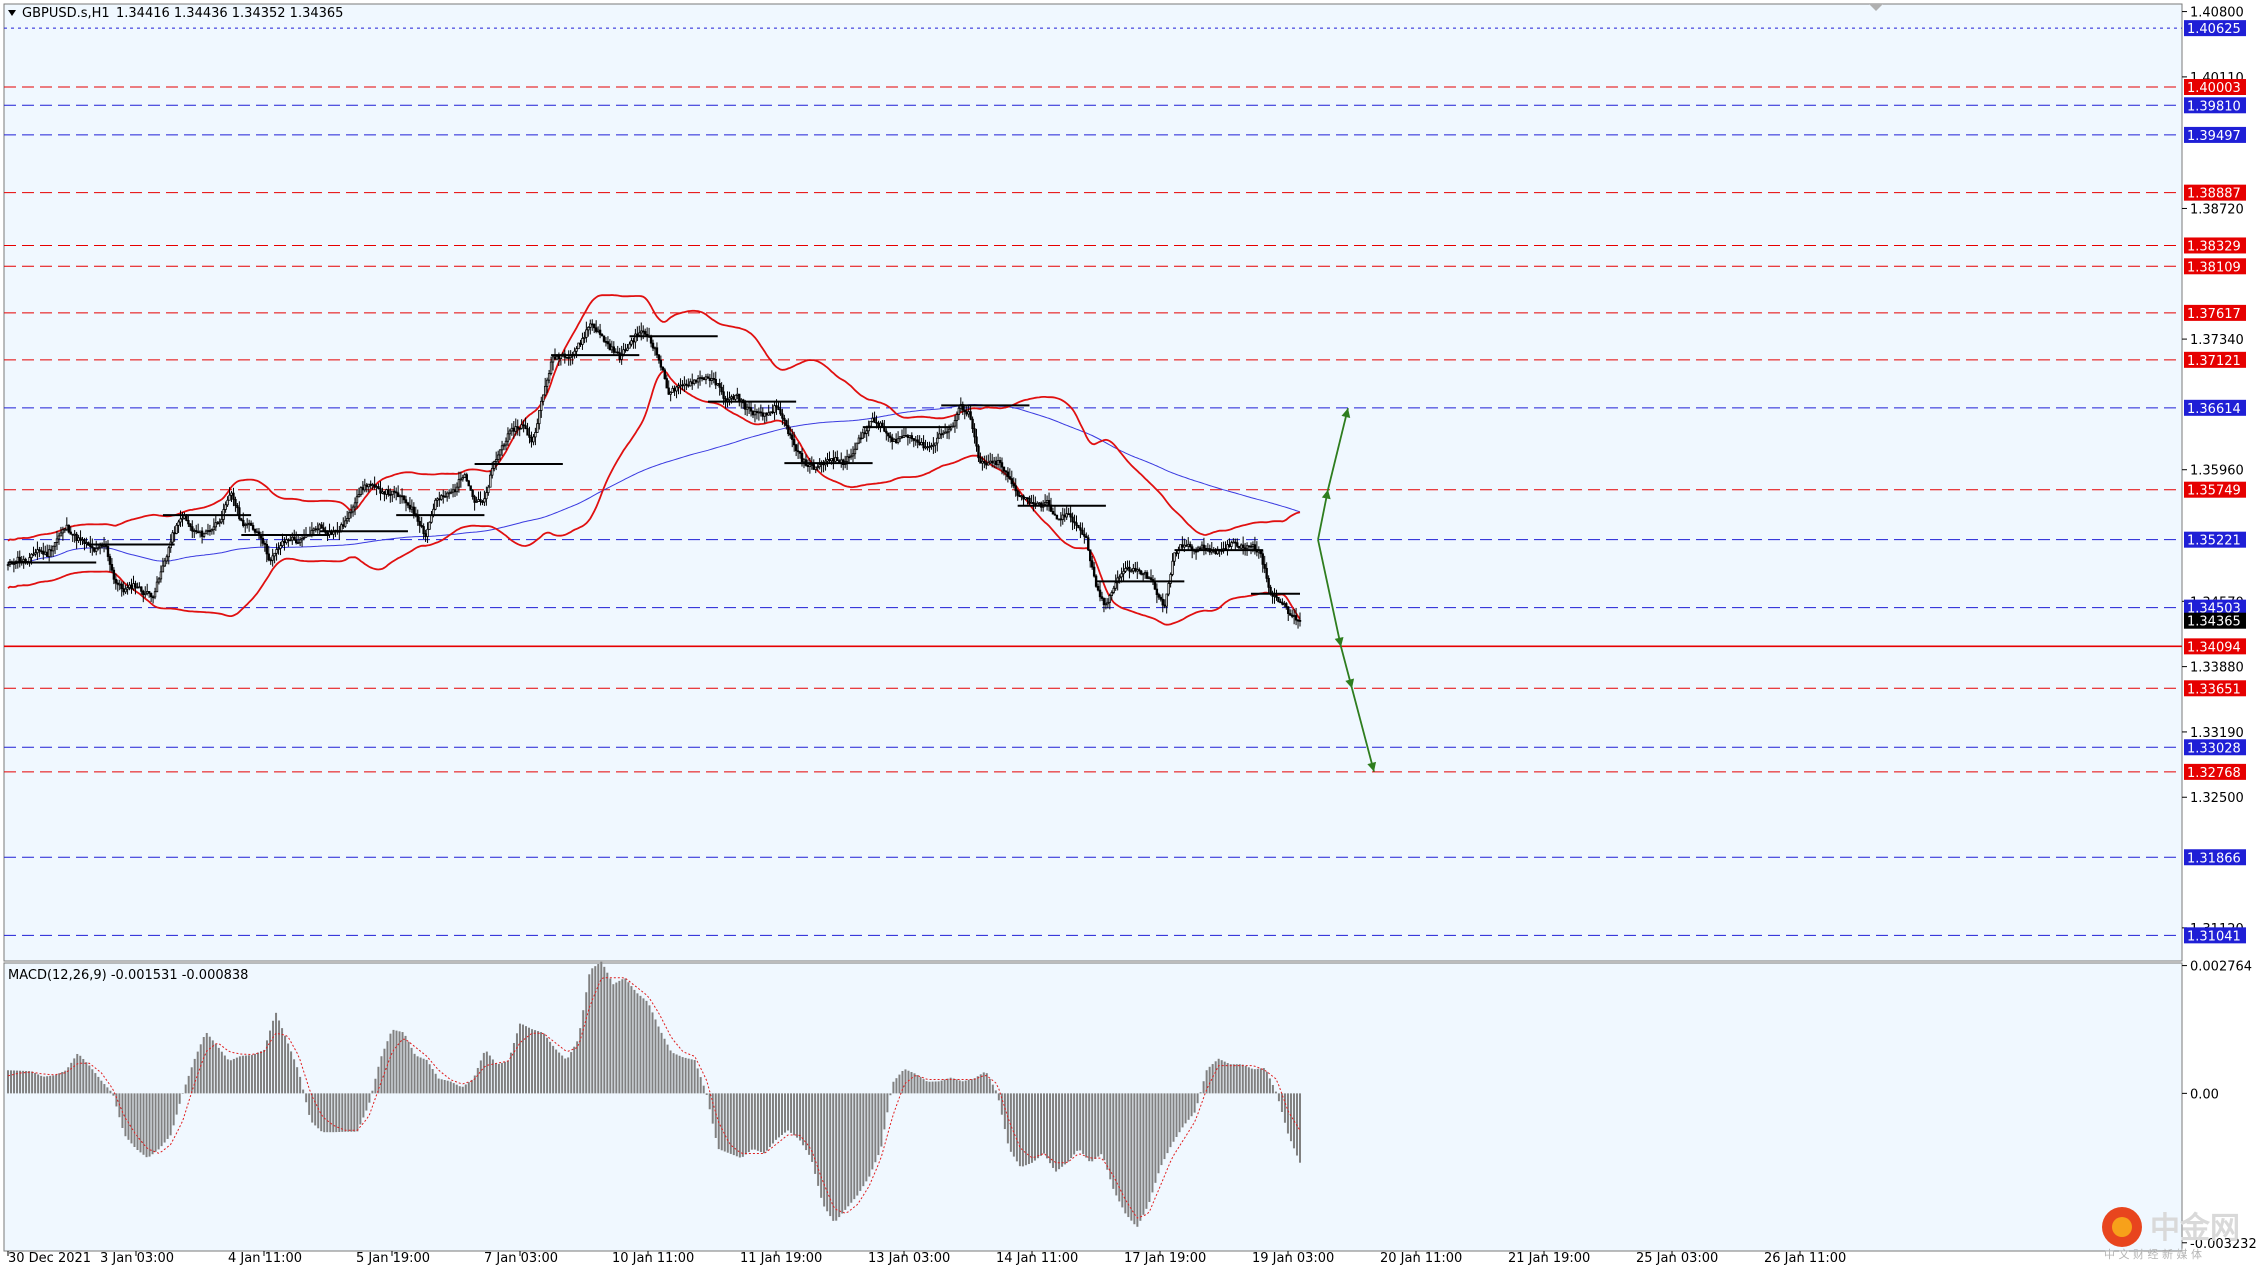  What do you see at coordinates (2214, 194) in the screenshot?
I see `level-label-text: 1.38887` at bounding box center [2214, 194].